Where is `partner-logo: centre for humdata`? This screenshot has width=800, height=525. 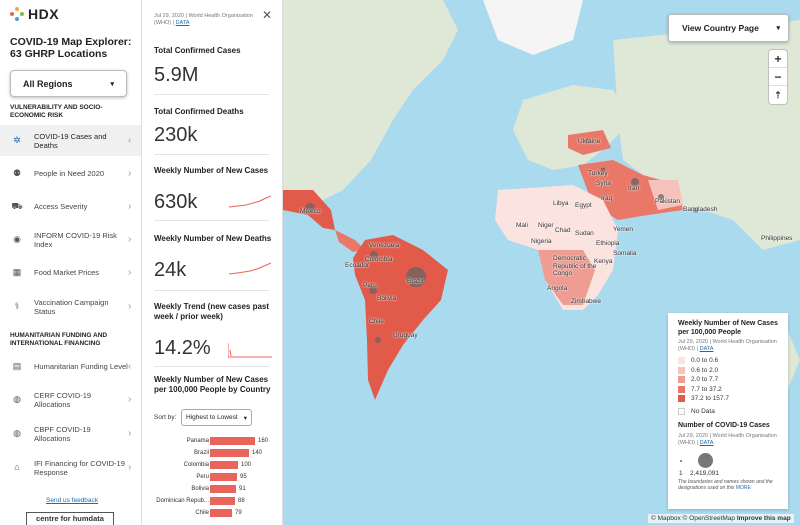 partner-logo: centre for humdata is located at coordinates (70, 518).